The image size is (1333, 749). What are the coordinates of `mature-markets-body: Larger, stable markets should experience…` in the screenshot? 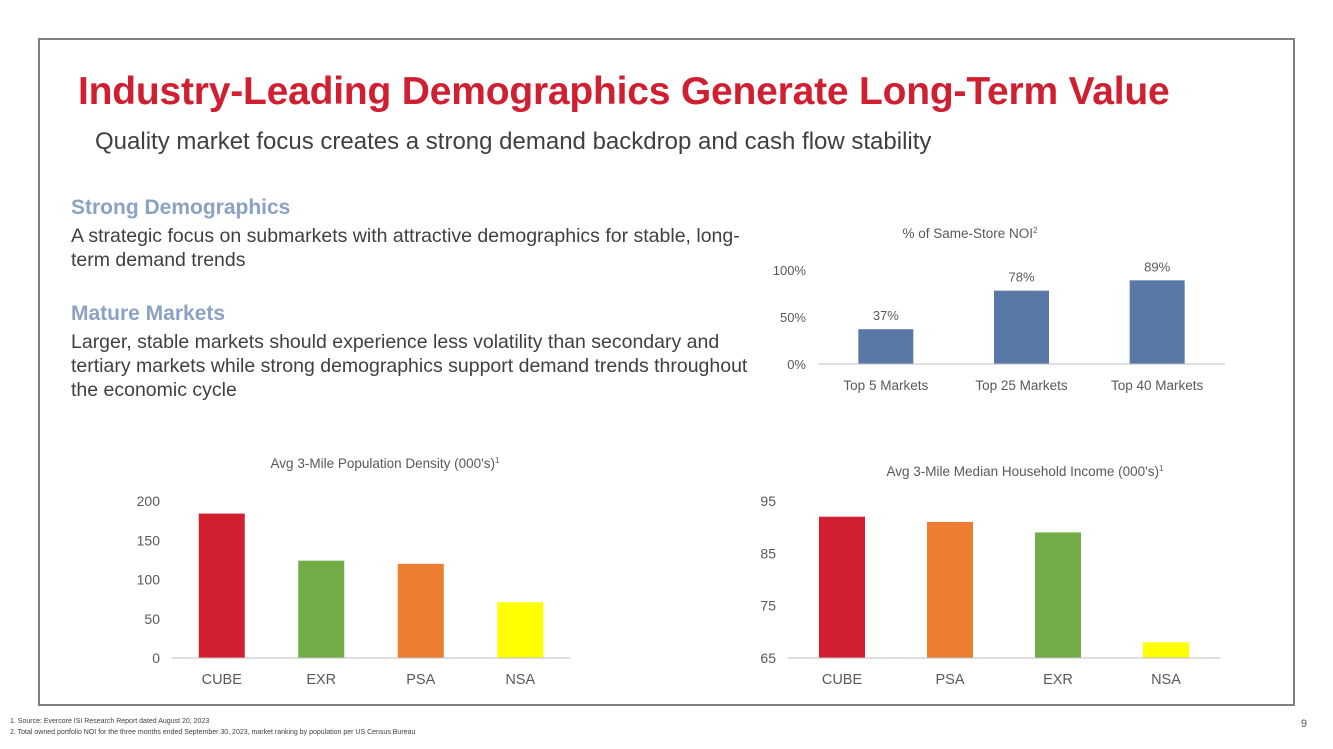 It's located at (409, 366).